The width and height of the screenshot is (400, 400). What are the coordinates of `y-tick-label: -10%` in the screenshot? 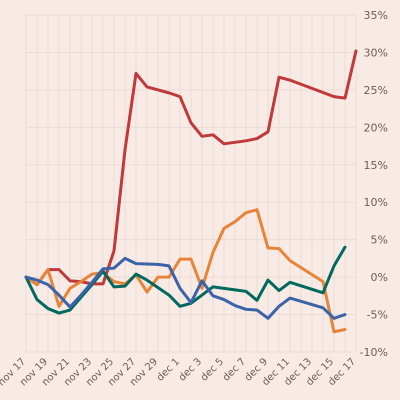 It's located at (374, 352).